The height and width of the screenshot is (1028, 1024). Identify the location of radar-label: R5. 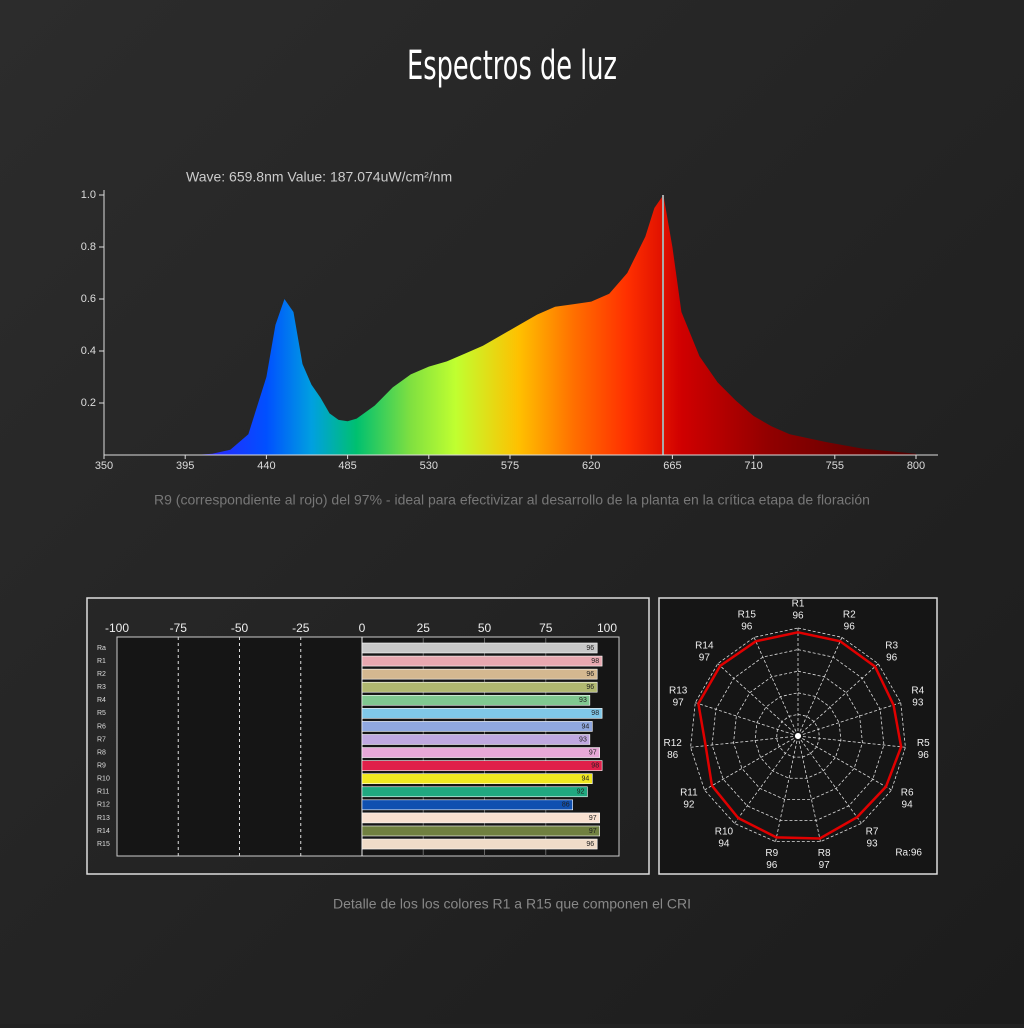
(923, 743).